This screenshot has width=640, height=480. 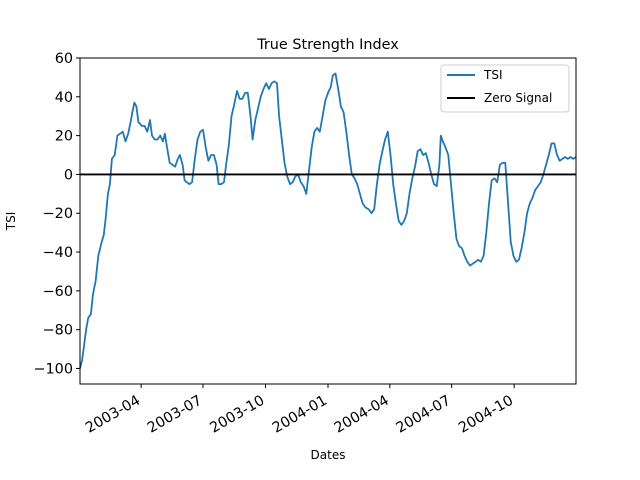 What do you see at coordinates (64, 59) in the screenshot?
I see `y-tick-label: 60` at bounding box center [64, 59].